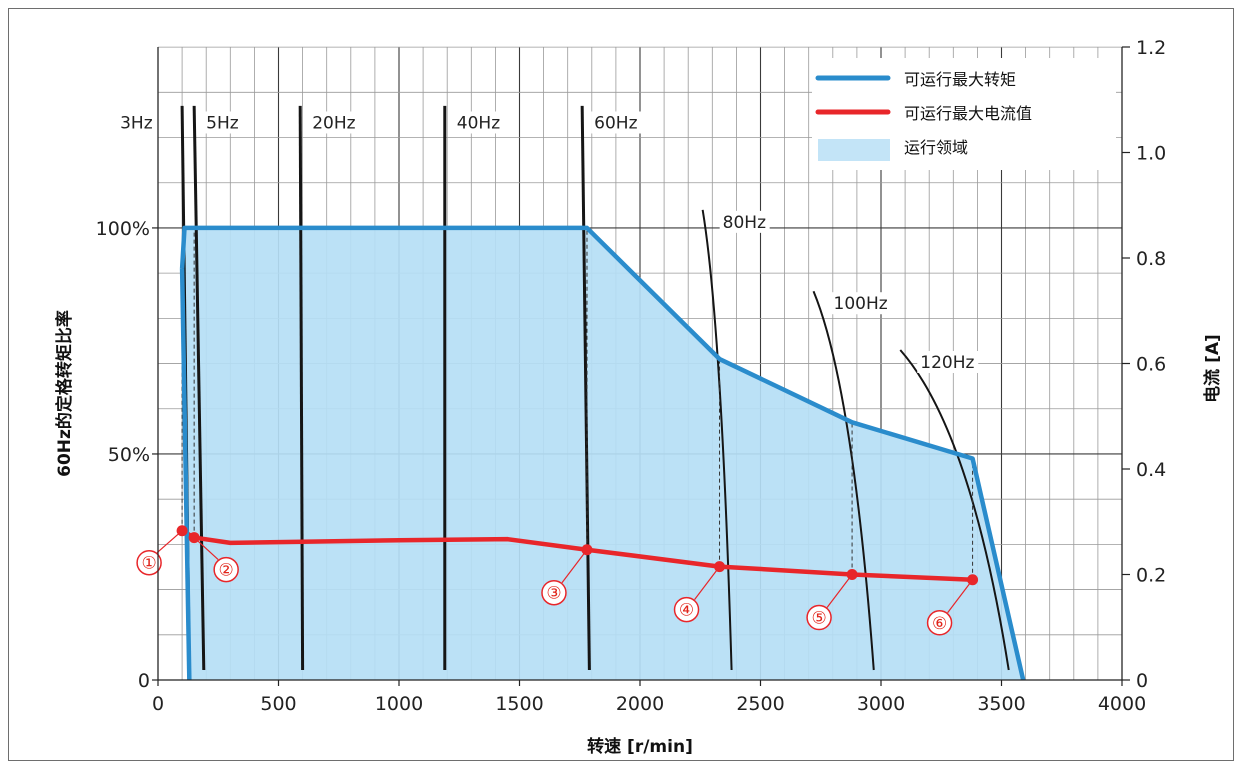  I want to click on y-right-tick-label: 0.6, so click(1151, 365).